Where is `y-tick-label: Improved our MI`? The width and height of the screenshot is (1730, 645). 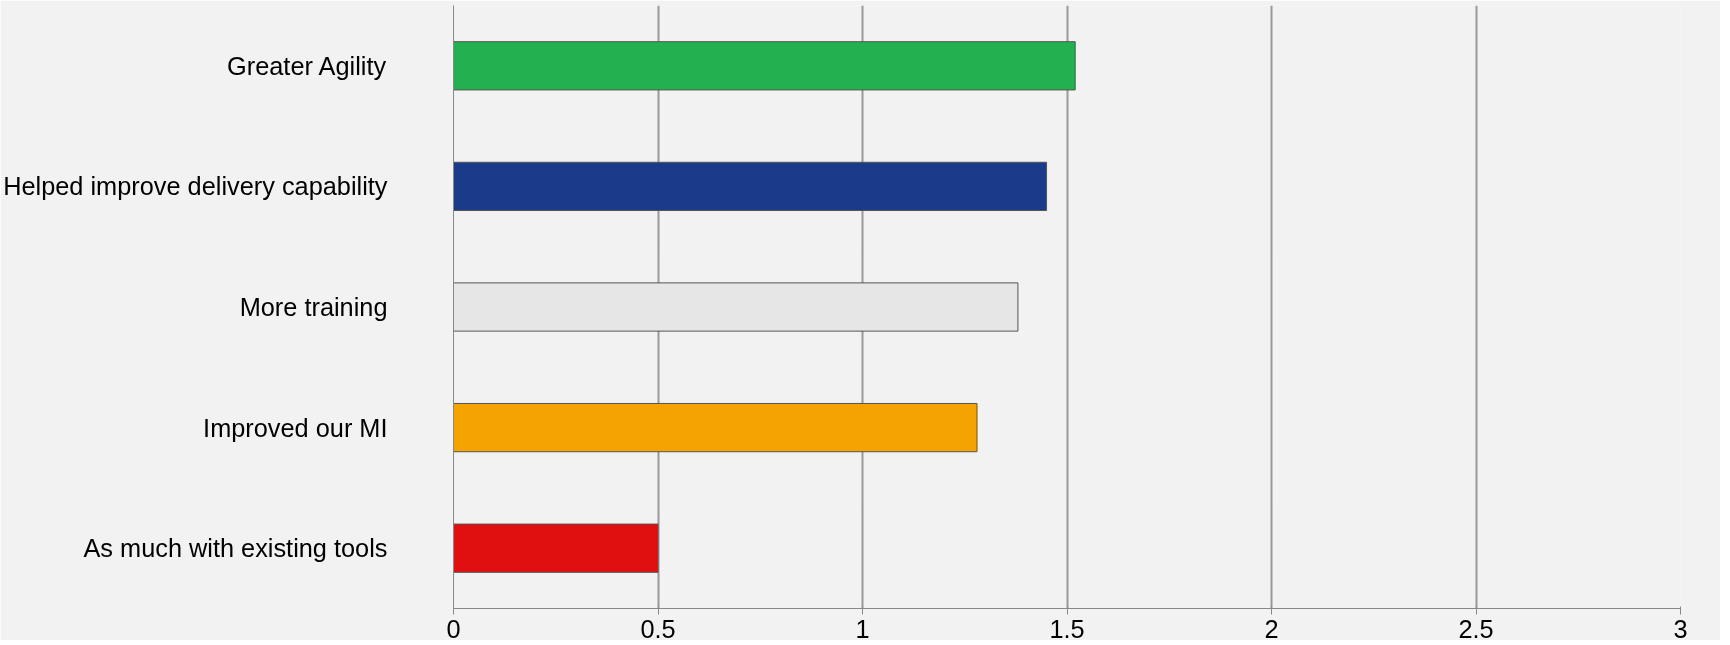
y-tick-label: Improved our MI is located at coordinates (295, 427).